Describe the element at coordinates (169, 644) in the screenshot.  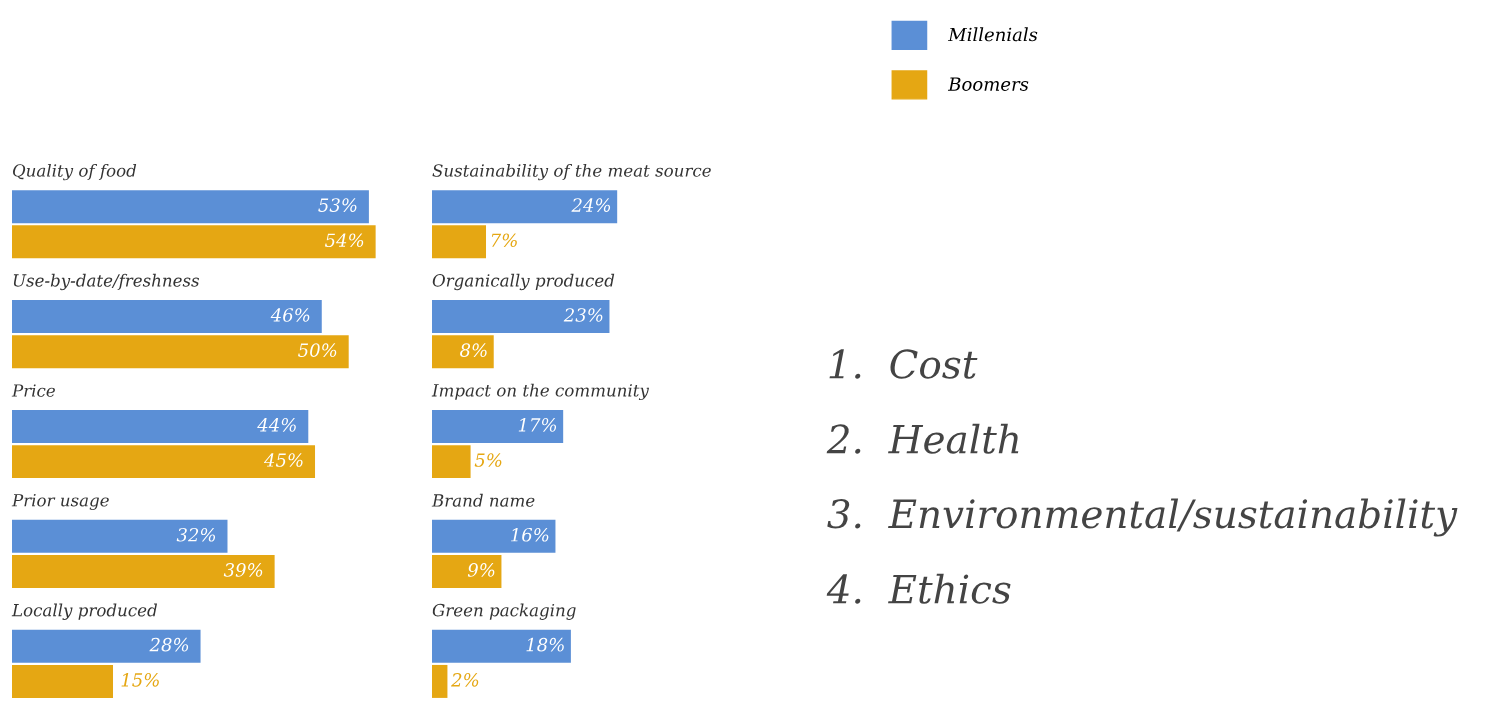
I see `data-label: 28%` at that location.